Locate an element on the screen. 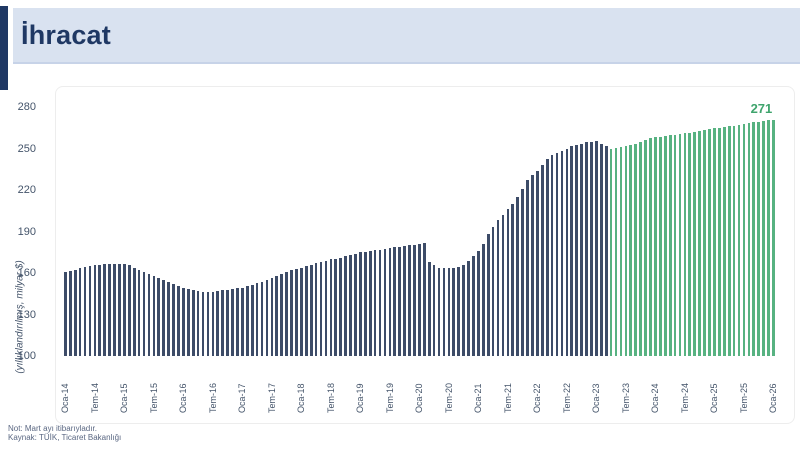 This screenshot has height=450, width=800. y-axis: 280 250 220 190 160 130 100 is located at coordinates (21, 231).